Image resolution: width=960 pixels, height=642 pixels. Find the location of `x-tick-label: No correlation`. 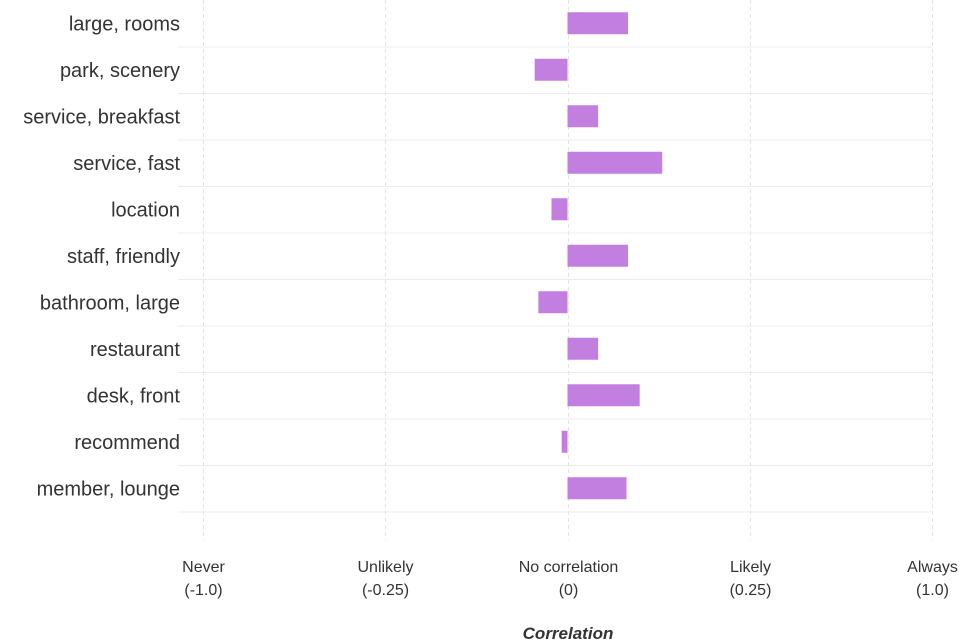

x-tick-label: No correlation is located at coordinates (569, 567).